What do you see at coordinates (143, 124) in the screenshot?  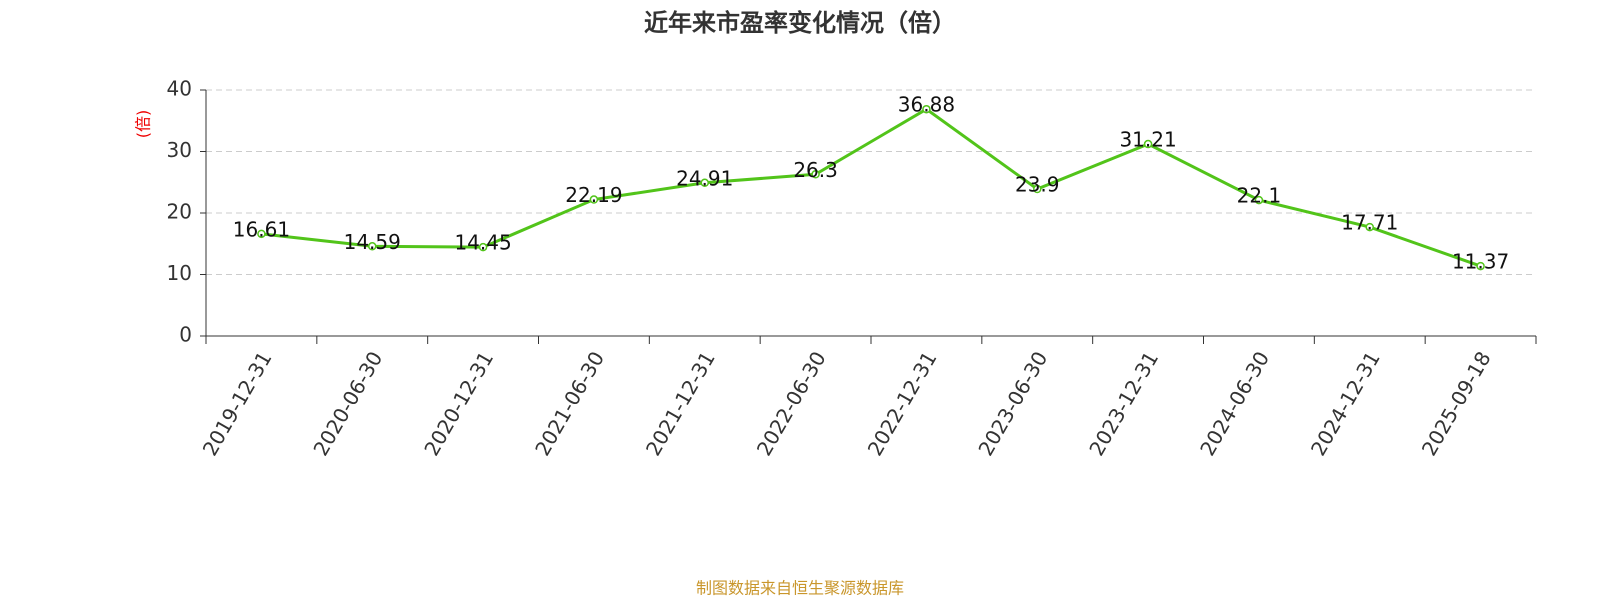 I see `y-axis-label: (倍)` at bounding box center [143, 124].